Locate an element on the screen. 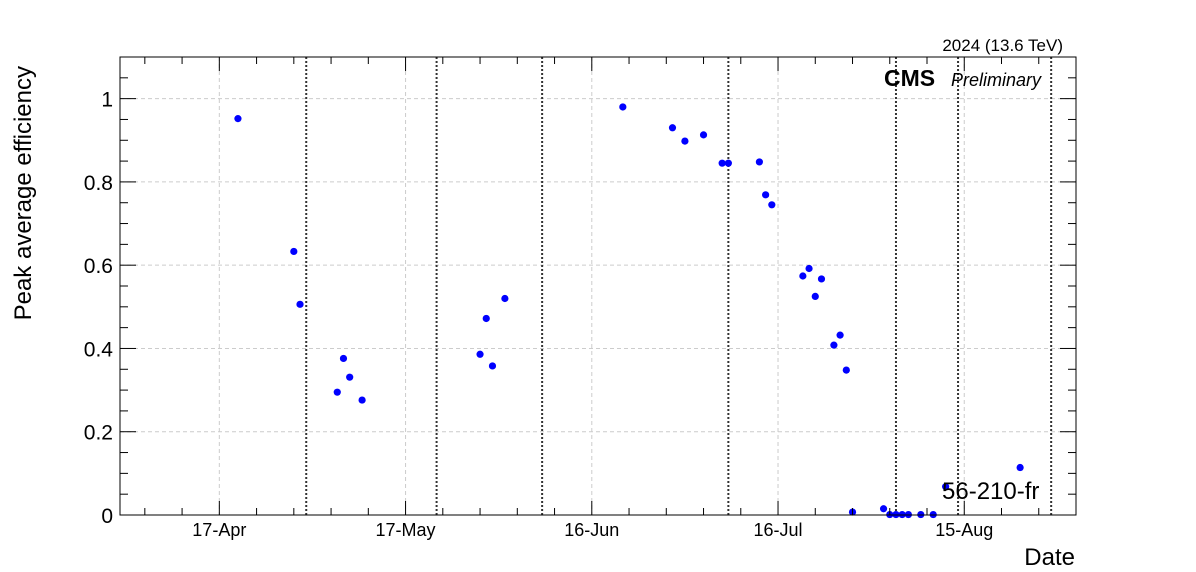 The width and height of the screenshot is (1196, 572). x-tick-label: 16-Jun is located at coordinates (591, 530).